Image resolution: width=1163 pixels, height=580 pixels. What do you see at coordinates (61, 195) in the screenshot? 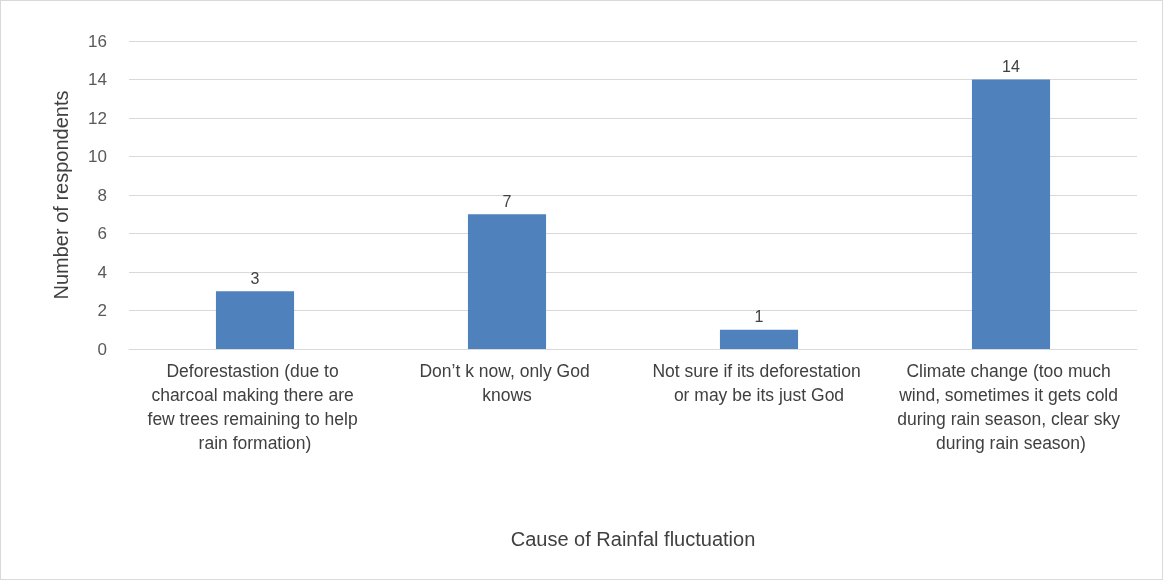
I see `y-axis-title: Number of respondents` at bounding box center [61, 195].